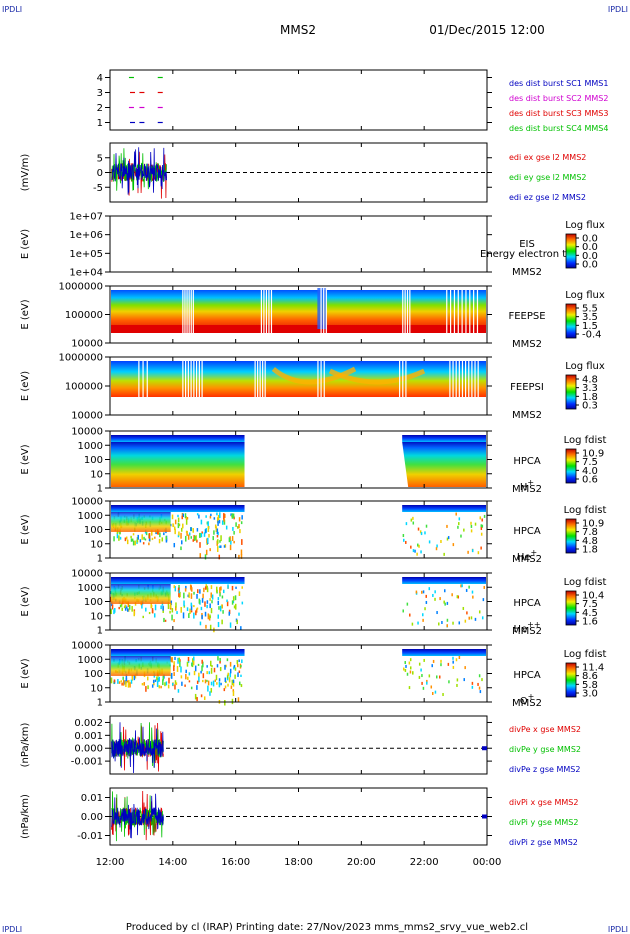  I want to click on charge-label: +, so click(531, 696).